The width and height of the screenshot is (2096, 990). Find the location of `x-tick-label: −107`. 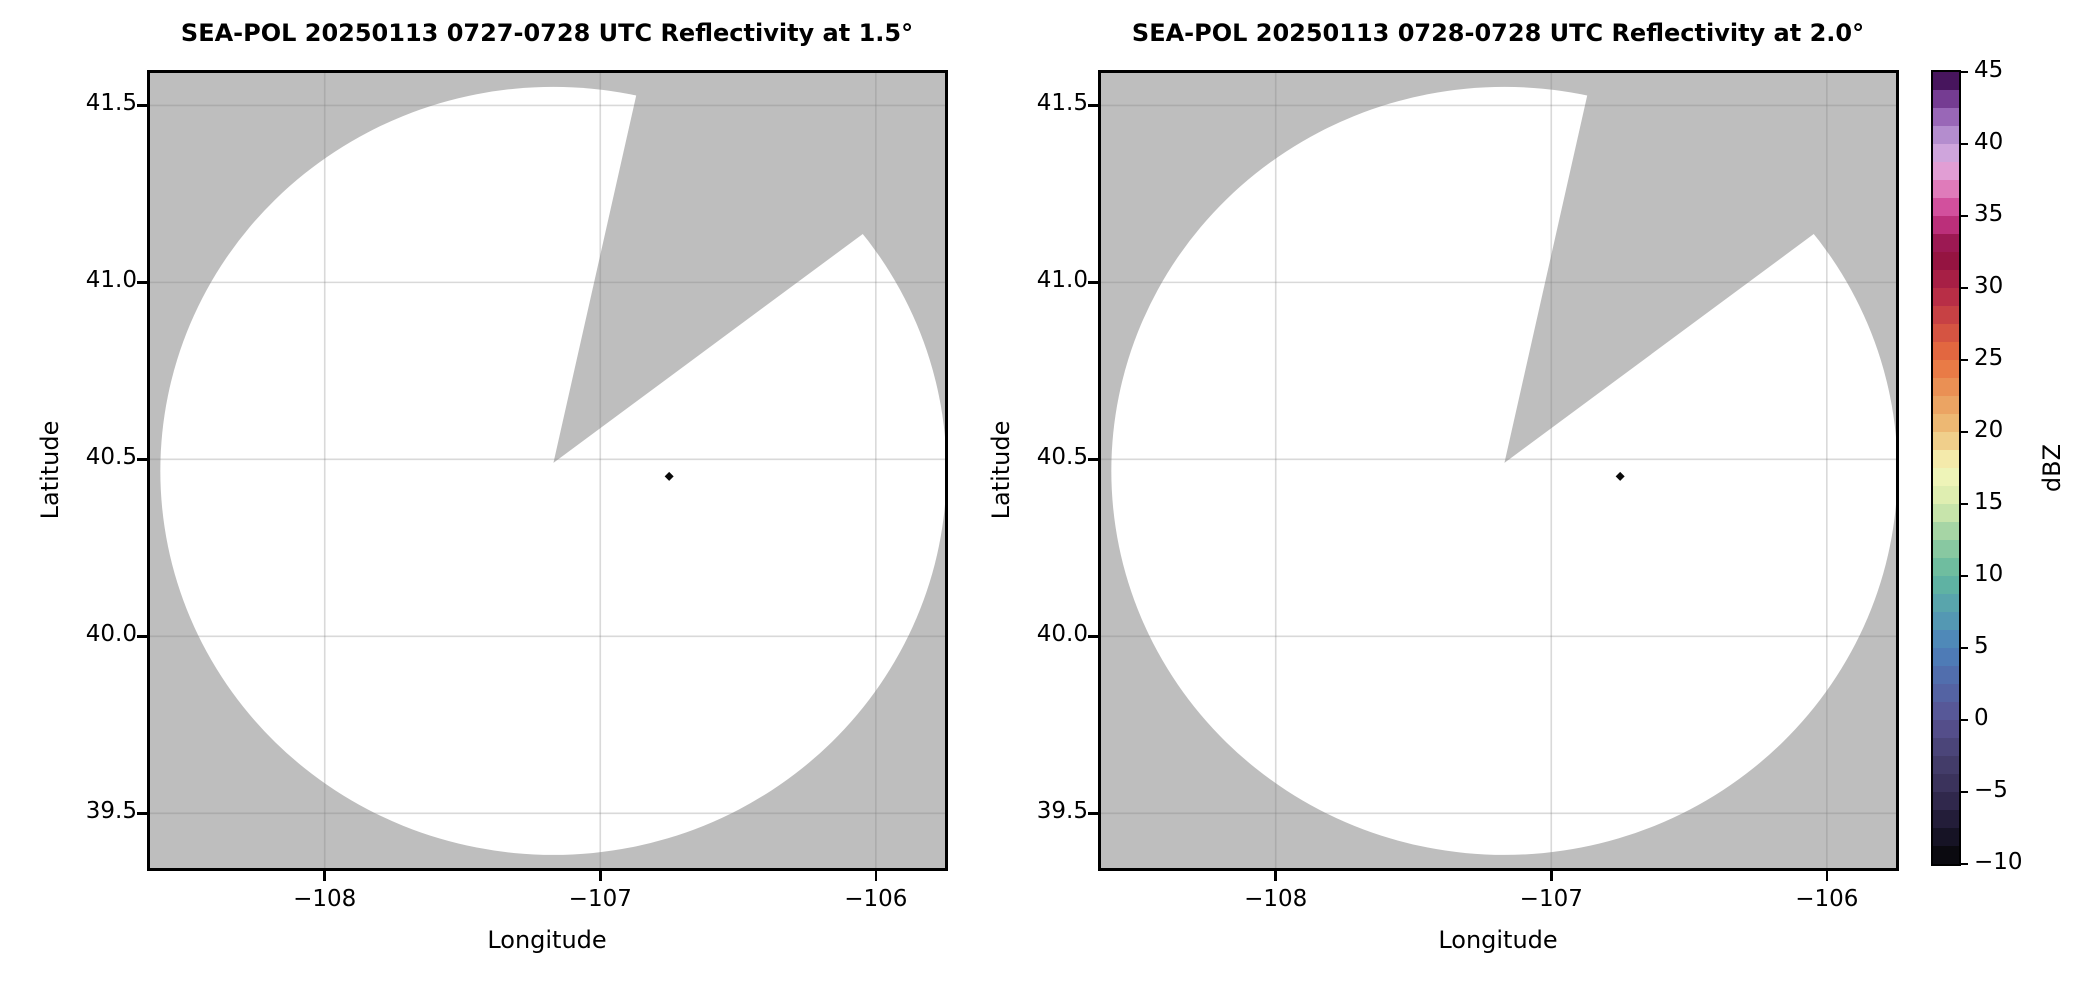

x-tick-label: −107 is located at coordinates (600, 899).